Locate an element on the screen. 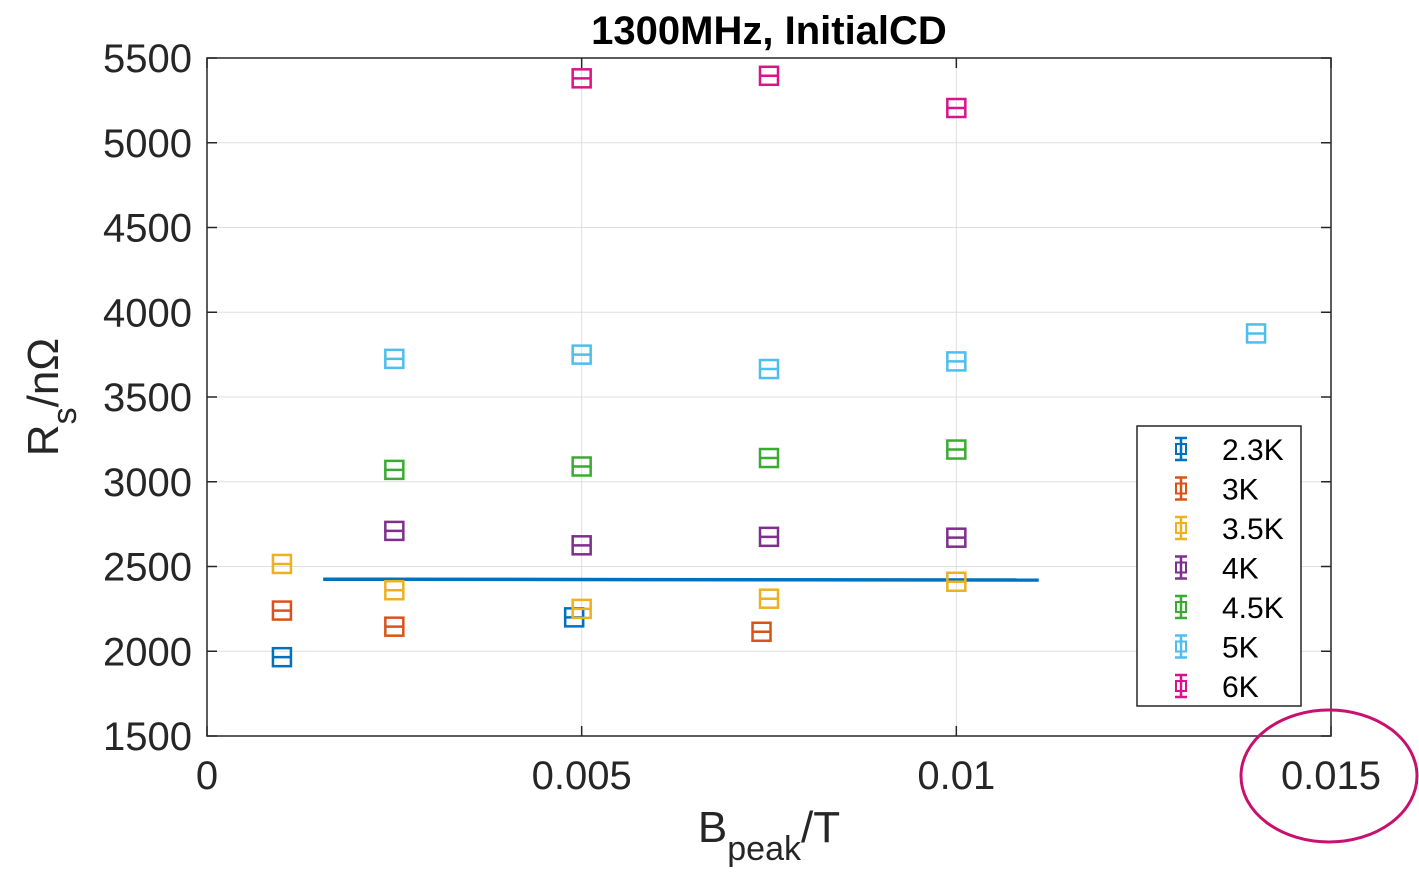 This screenshot has height=872, width=1419. x-axis-label-main: B is located at coordinates (712, 827).